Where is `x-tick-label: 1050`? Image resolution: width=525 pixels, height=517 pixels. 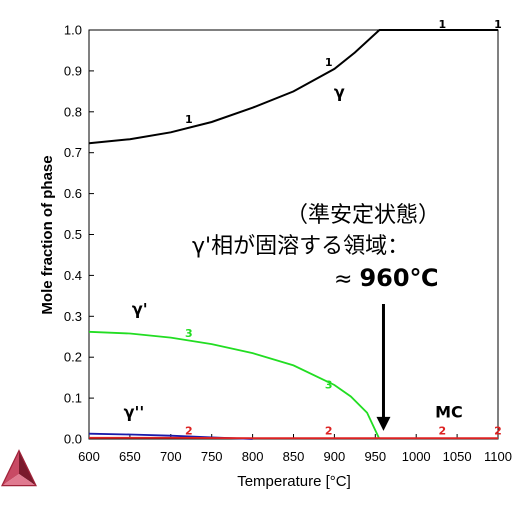 x-tick-label: 1050 is located at coordinates (457, 456).